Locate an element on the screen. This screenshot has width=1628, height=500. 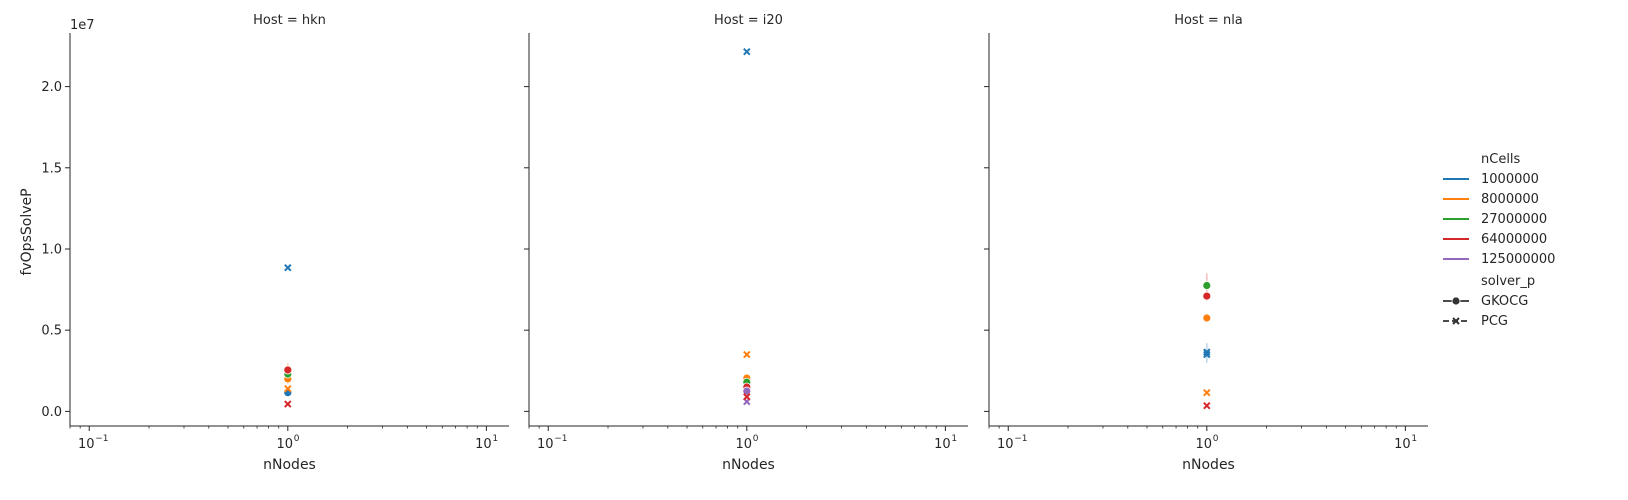
legend-item: 8000000 is located at coordinates (1491, 199).